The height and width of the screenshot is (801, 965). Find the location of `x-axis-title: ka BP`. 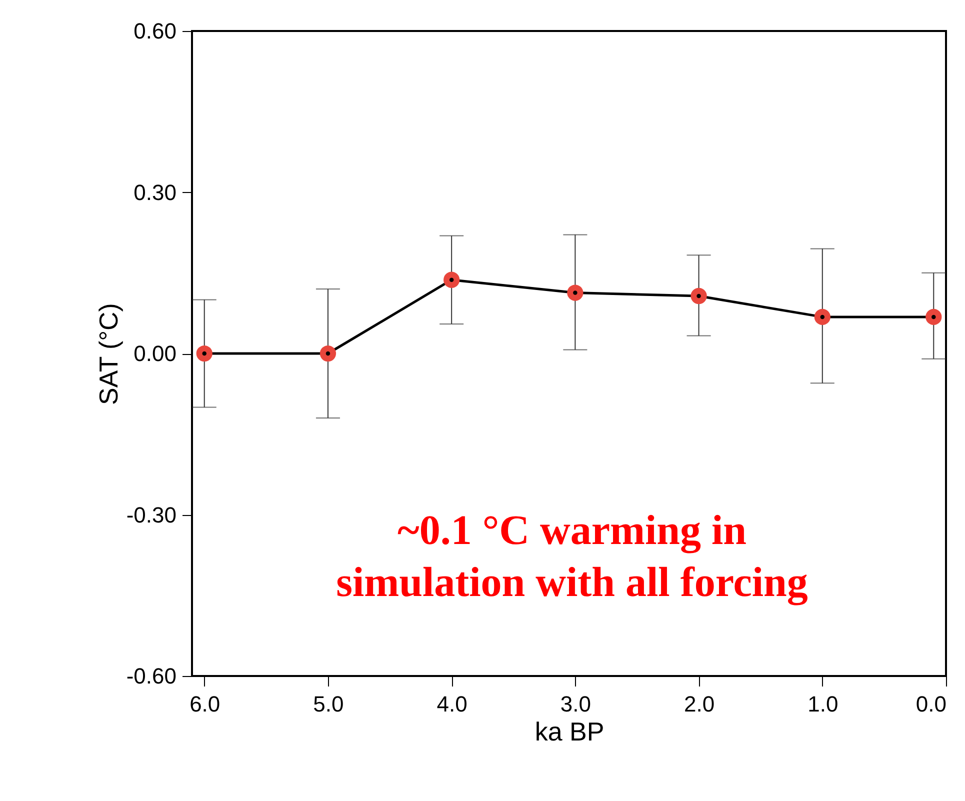

x-axis-title: ka BP is located at coordinates (569, 731).